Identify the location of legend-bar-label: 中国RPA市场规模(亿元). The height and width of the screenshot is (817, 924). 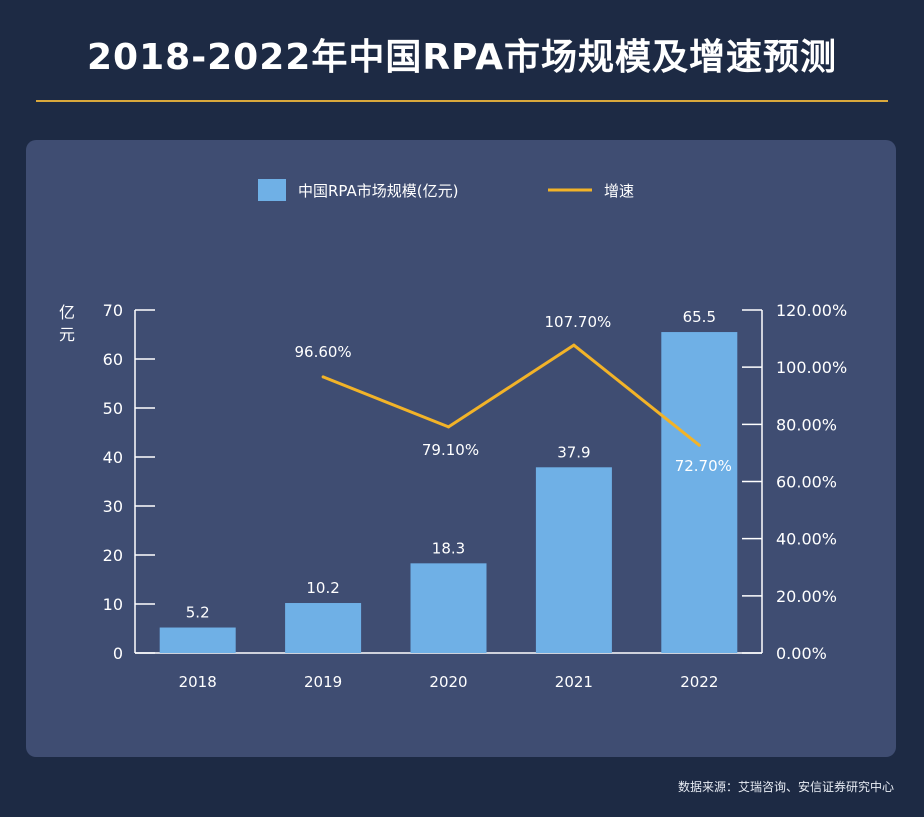
(378, 191).